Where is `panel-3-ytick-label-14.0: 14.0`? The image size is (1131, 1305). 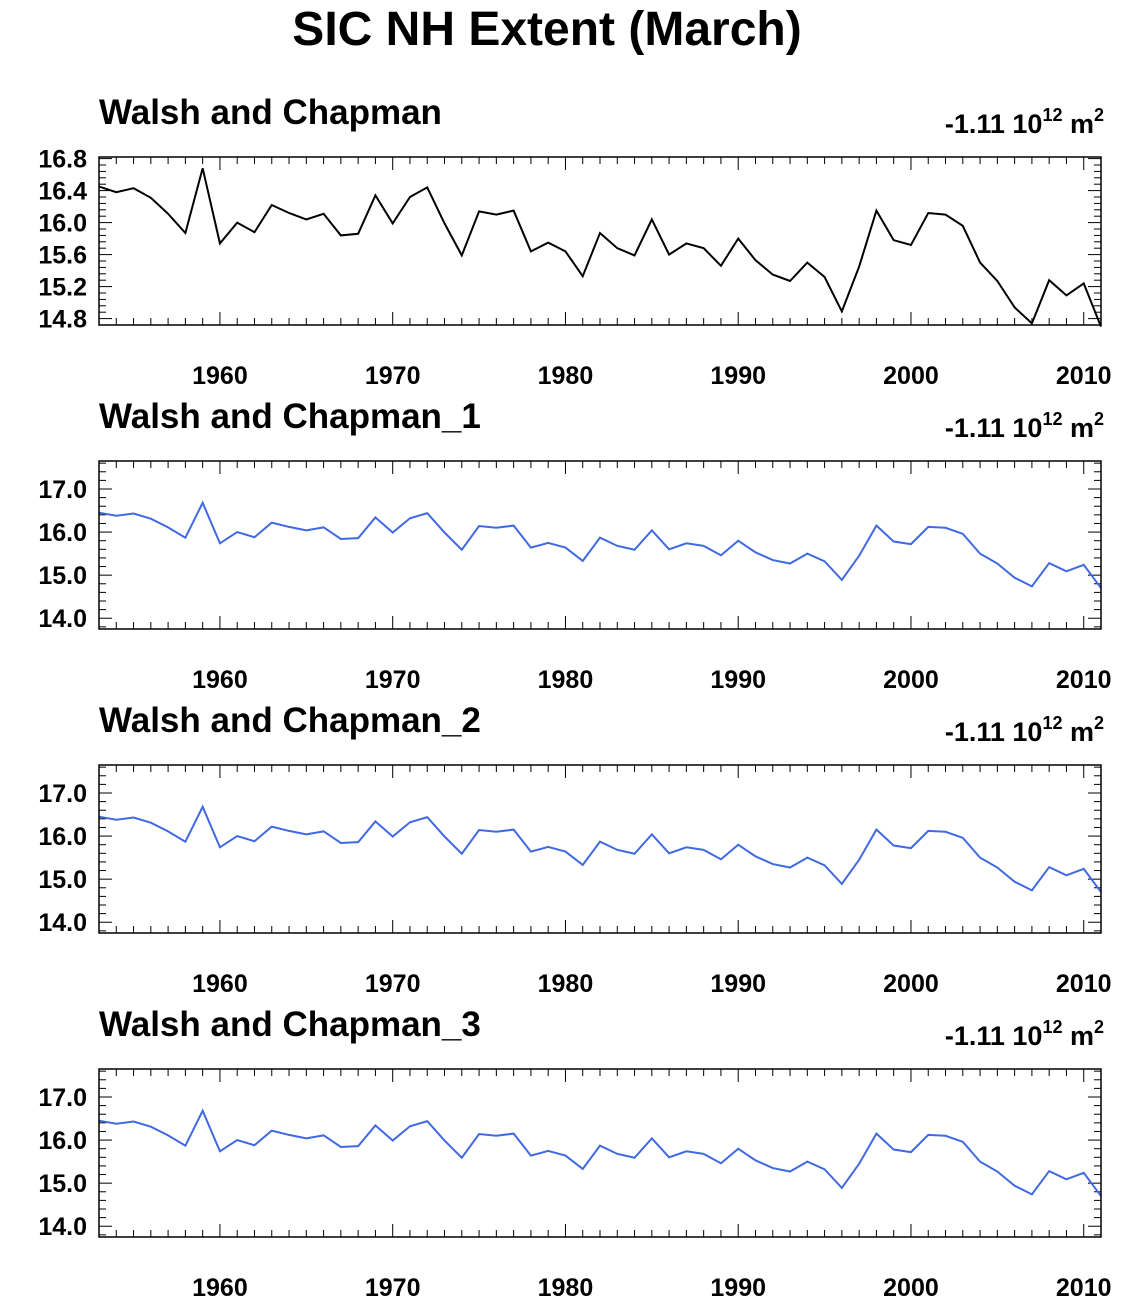
panel-3-ytick-label-14.0: 14.0 is located at coordinates (62, 923).